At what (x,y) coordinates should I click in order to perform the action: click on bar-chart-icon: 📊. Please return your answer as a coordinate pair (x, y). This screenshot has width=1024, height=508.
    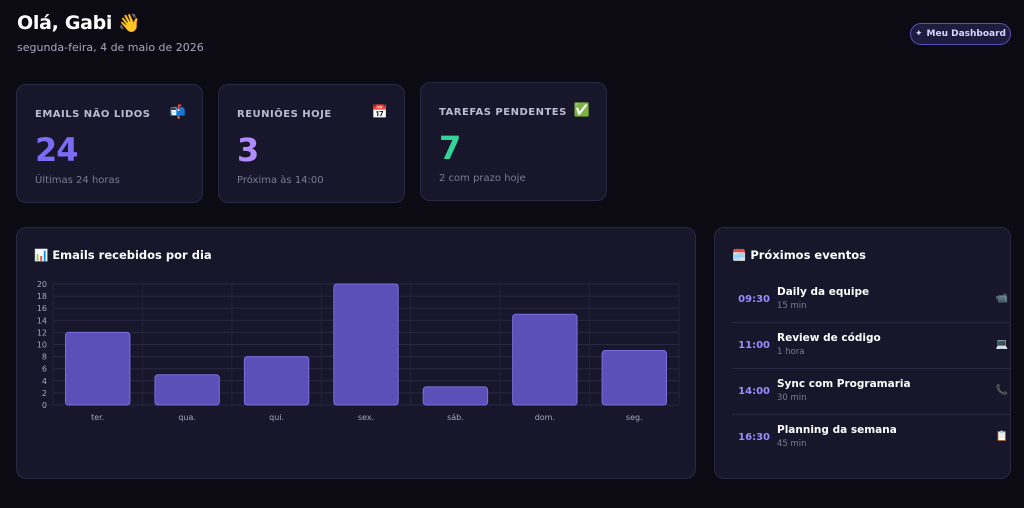
    Looking at the image, I should click on (41, 255).